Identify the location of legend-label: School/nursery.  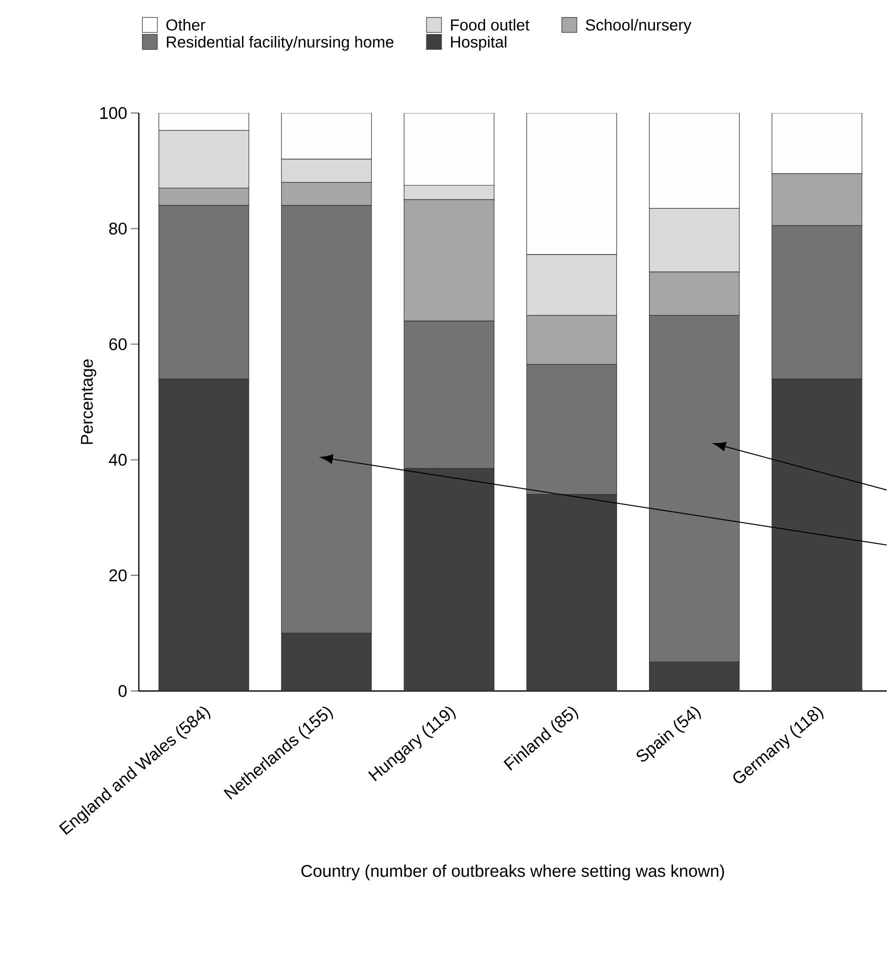
(639, 26).